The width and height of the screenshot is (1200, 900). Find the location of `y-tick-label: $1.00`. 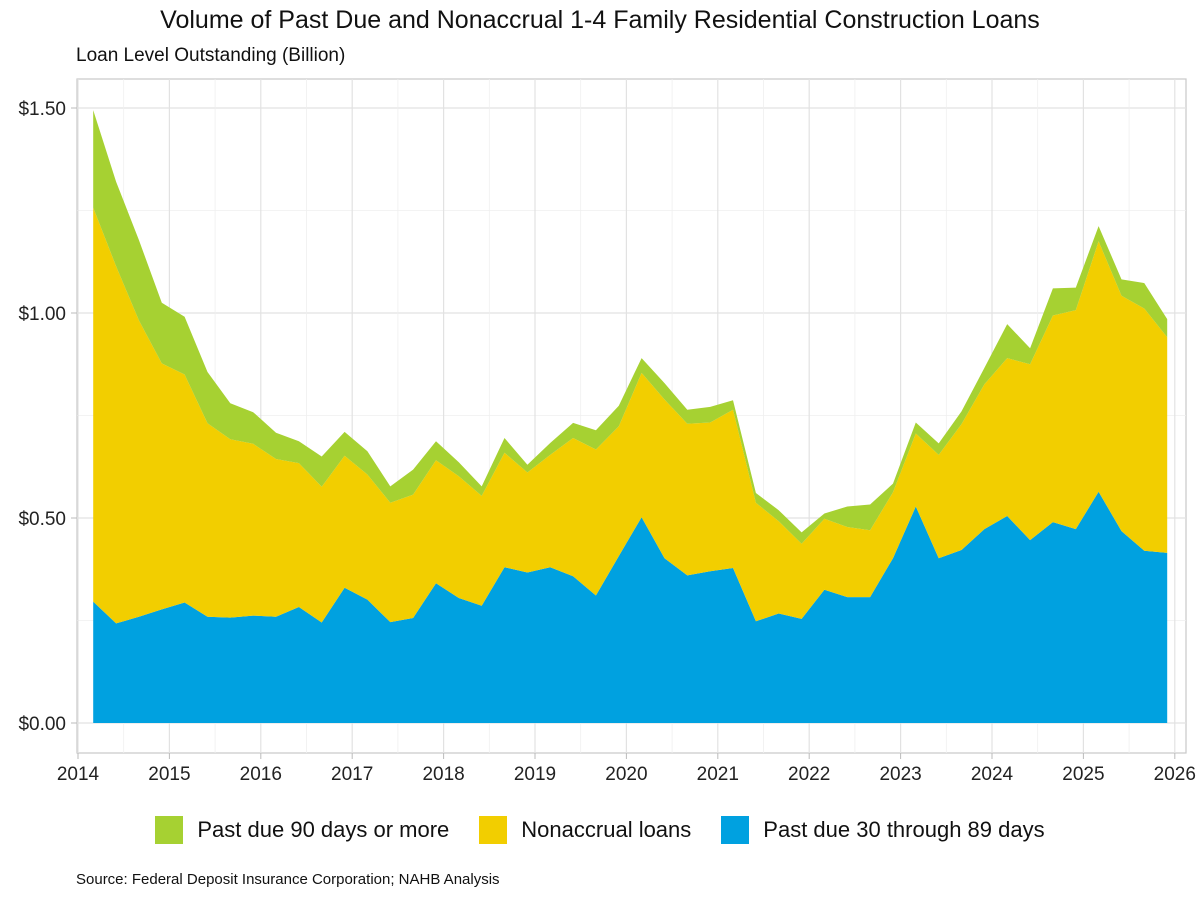

y-tick-label: $1.00 is located at coordinates (42, 314).